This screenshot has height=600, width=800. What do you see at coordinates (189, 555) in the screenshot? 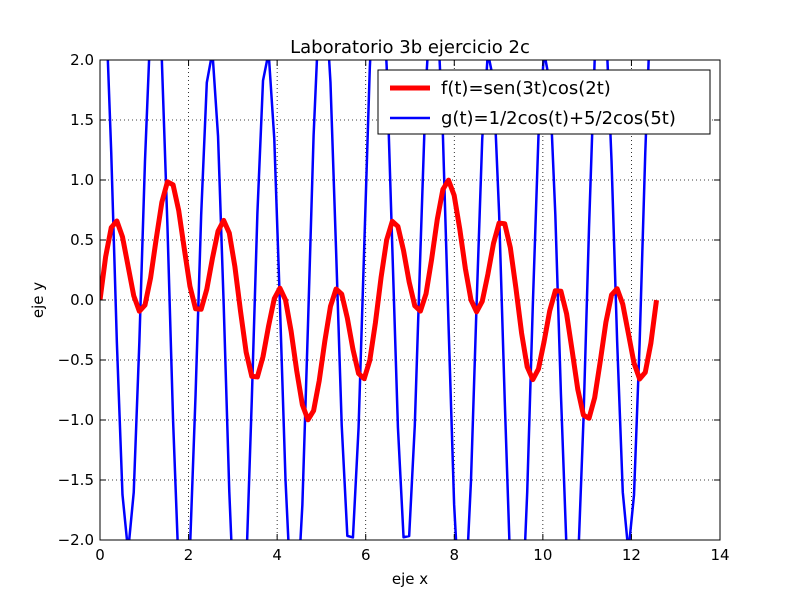
I see `x-tick-label: 2` at bounding box center [189, 555].